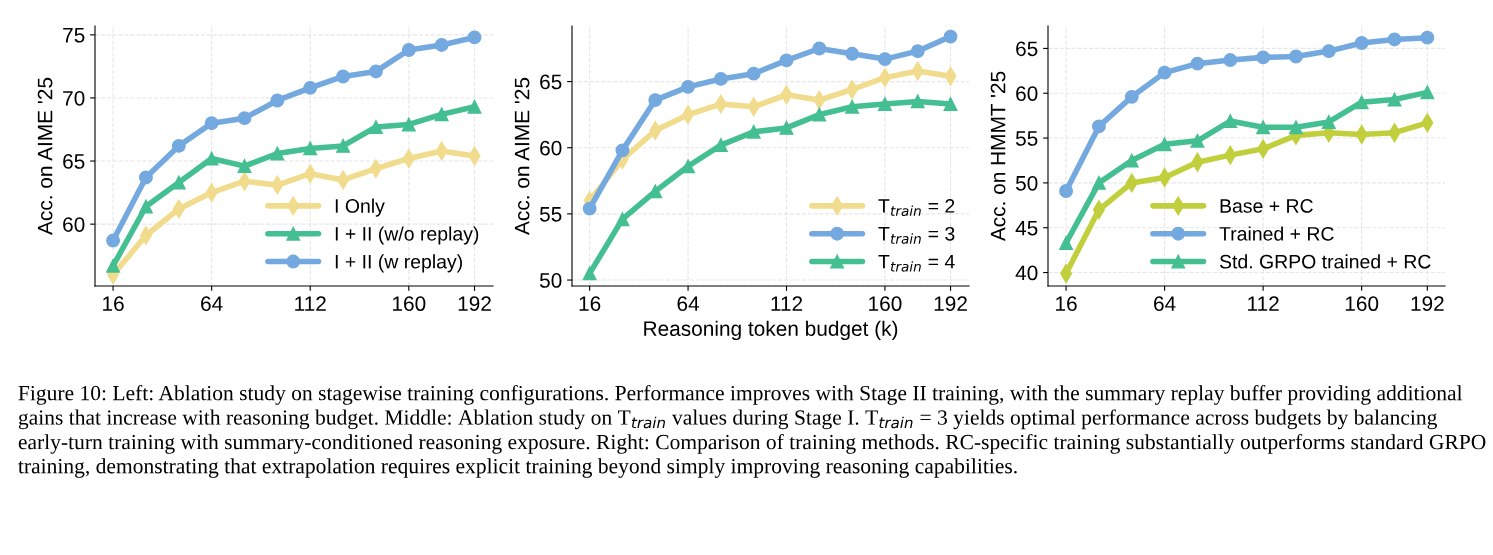  I want to click on legend-label: I + II (w replay), so click(398, 263).